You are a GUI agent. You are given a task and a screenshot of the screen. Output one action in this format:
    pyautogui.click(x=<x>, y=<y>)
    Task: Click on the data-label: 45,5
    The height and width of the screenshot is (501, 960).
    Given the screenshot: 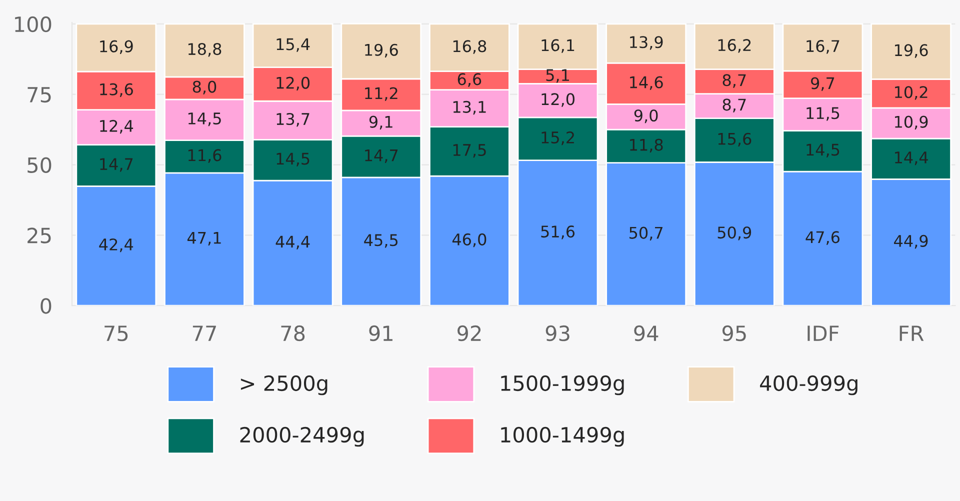 What is the action you would take?
    pyautogui.click(x=381, y=241)
    